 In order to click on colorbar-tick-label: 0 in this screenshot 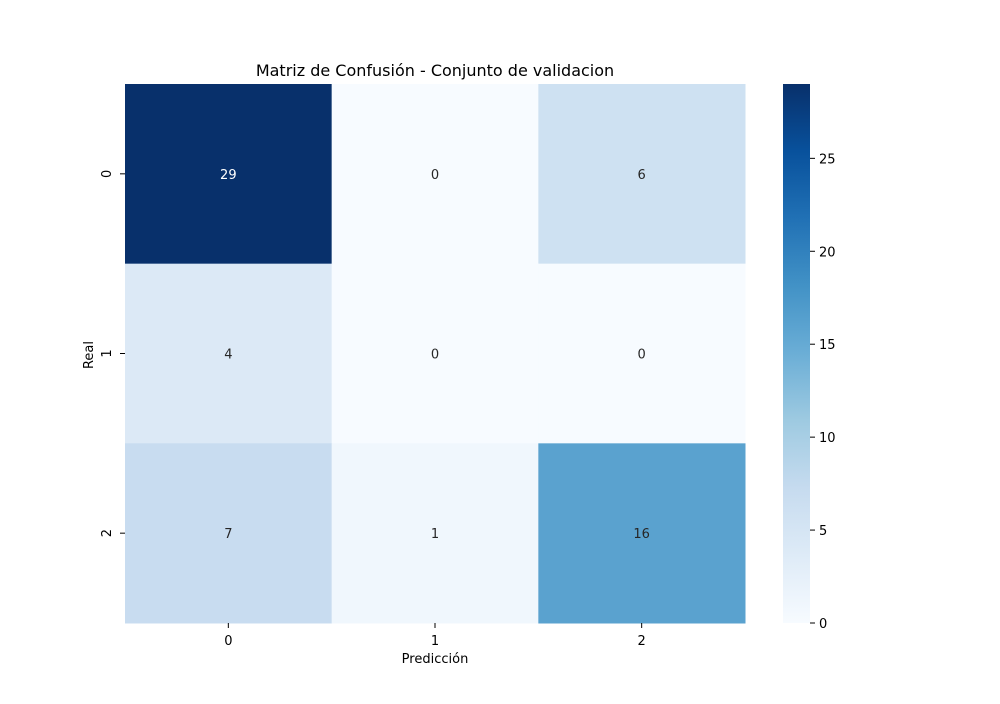, I will do `click(823, 624)`.